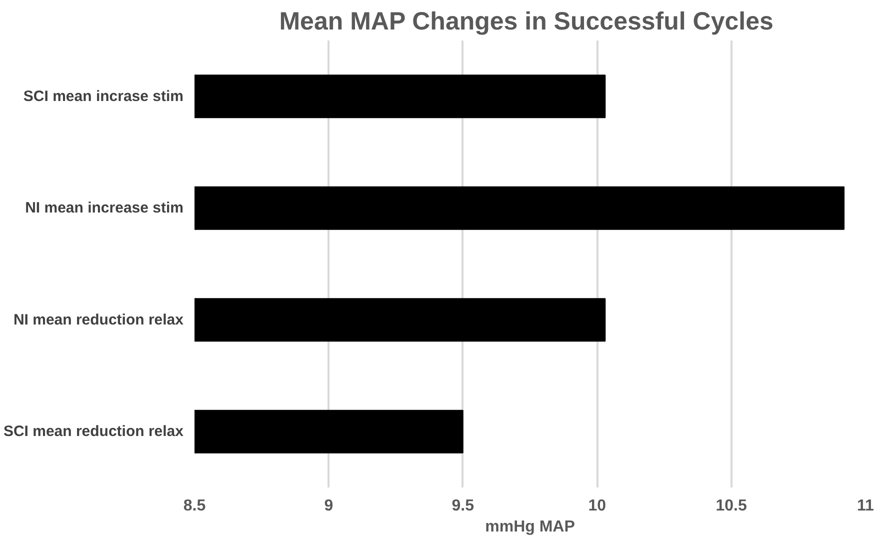 Image resolution: width=895 pixels, height=544 pixels. What do you see at coordinates (463, 506) in the screenshot?
I see `x-tick-label: 9.5` at bounding box center [463, 506].